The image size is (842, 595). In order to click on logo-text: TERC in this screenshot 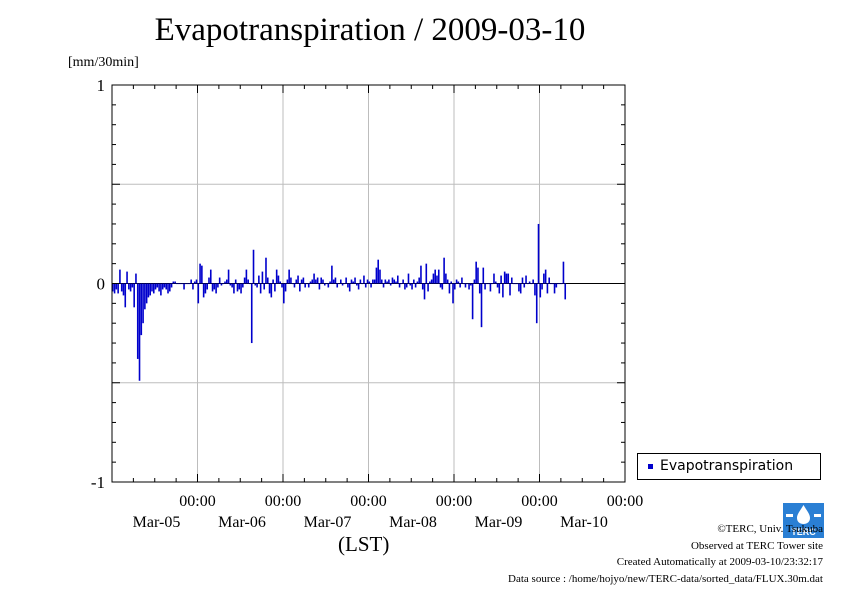, I will do `click(803, 532)`.